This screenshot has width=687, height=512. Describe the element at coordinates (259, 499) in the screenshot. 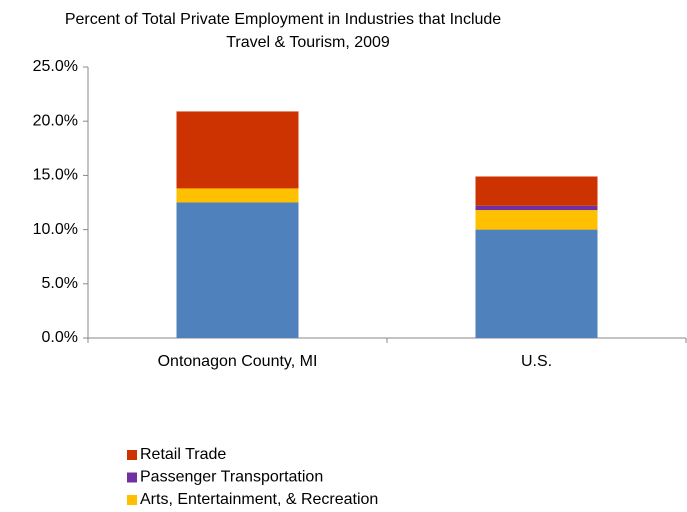

I see `legend-label: Arts, Entertainment, & Recreation` at that location.